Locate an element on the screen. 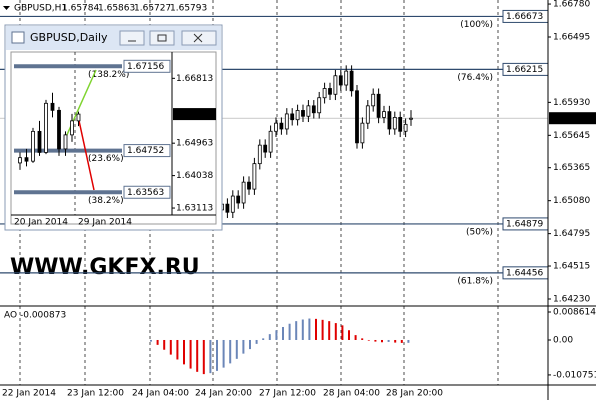  y-tick-label: 1.66813 is located at coordinates (194, 79).